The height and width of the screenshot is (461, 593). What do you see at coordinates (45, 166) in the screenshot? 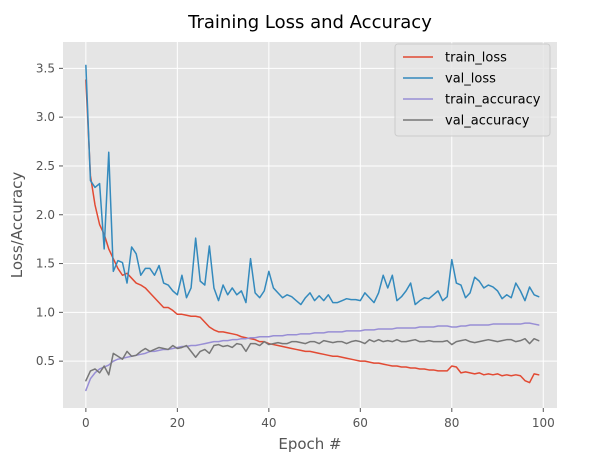
I see `y-tick-label: 2.5` at bounding box center [45, 166].